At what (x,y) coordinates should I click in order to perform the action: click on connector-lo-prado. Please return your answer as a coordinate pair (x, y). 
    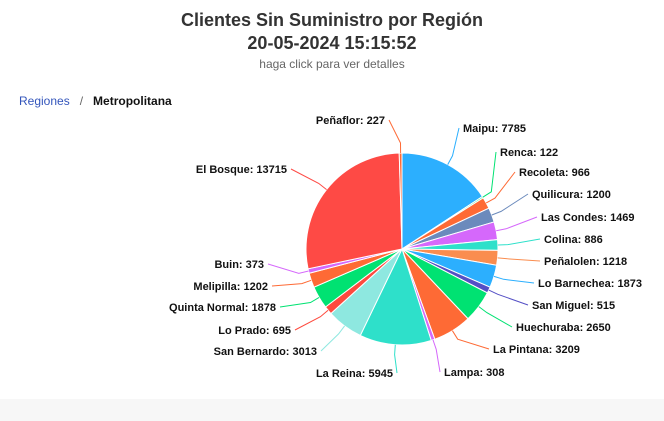
    Looking at the image, I should click on (311, 320).